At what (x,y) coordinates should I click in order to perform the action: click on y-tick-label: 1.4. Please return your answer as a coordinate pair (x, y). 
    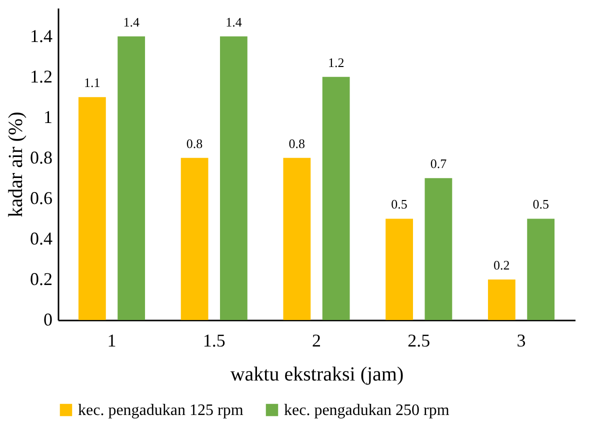
    Looking at the image, I should click on (41, 36).